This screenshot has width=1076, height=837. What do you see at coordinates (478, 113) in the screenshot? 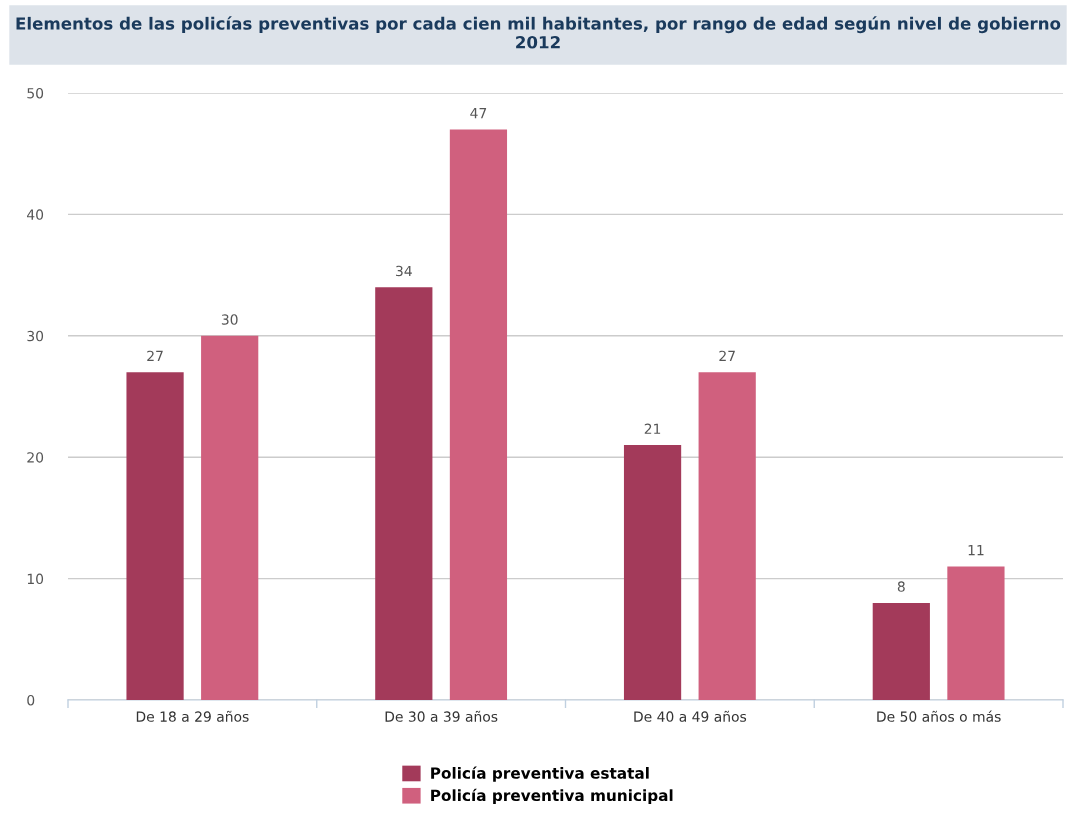
I see `data-label: 47` at bounding box center [478, 113].